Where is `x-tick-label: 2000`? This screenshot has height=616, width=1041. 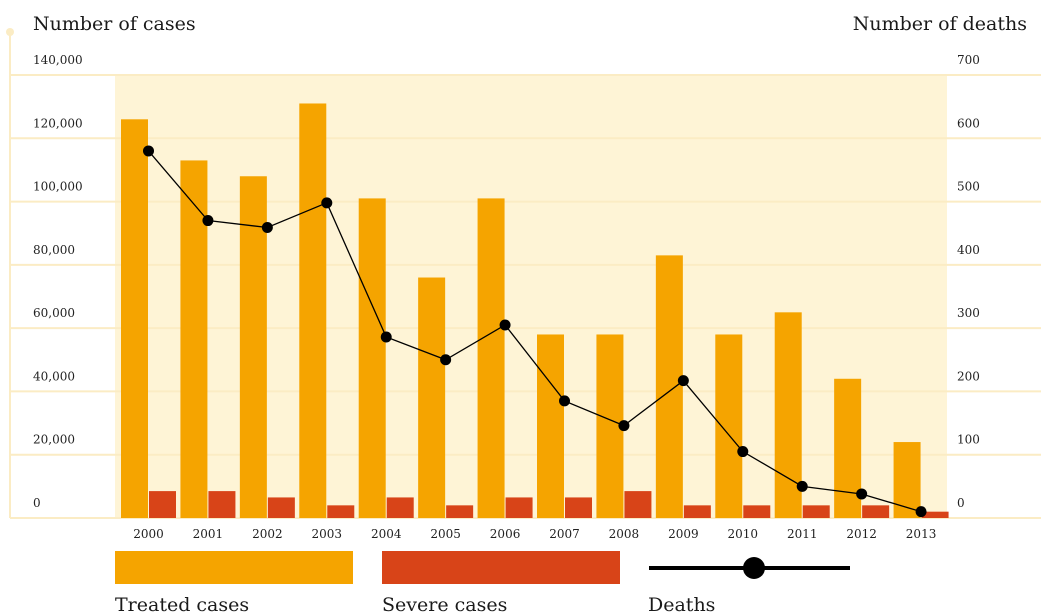 x-tick-label: 2000 is located at coordinates (148, 534).